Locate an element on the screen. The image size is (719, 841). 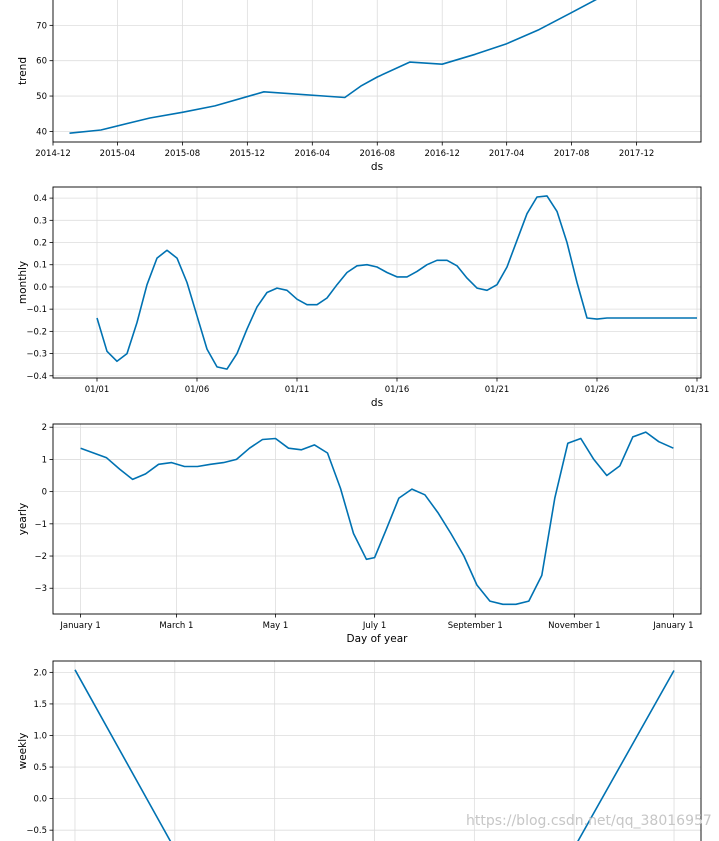
y-tick-label: 70 is located at coordinates (41, 26).